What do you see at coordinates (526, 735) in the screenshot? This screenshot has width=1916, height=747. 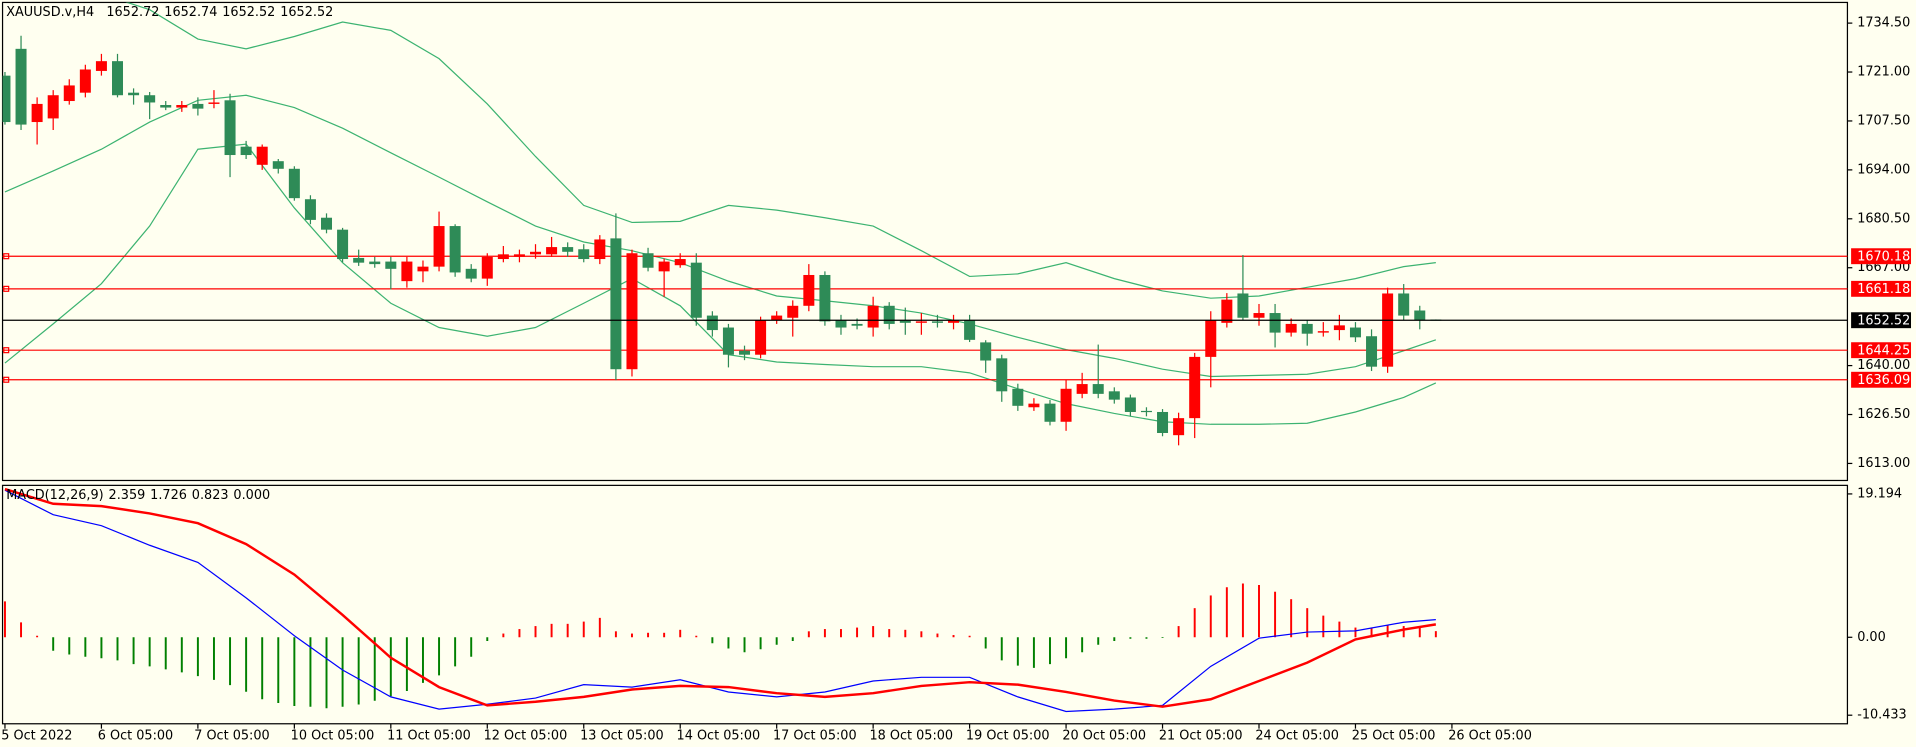 I see `x-tick-label: 12 Oct 05:00` at bounding box center [526, 735].